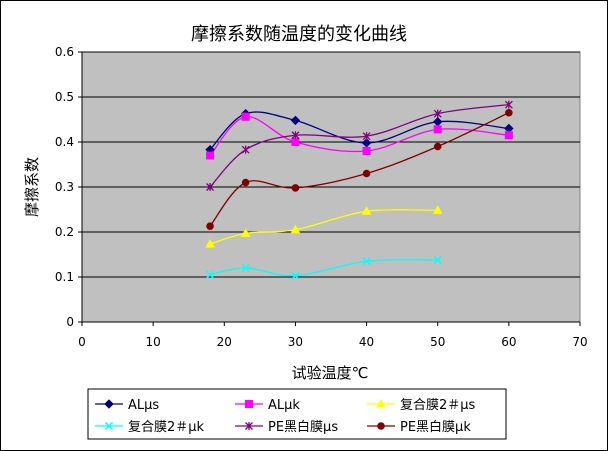  What do you see at coordinates (295, 342) in the screenshot?
I see `x-tick-label: 30` at bounding box center [295, 342].